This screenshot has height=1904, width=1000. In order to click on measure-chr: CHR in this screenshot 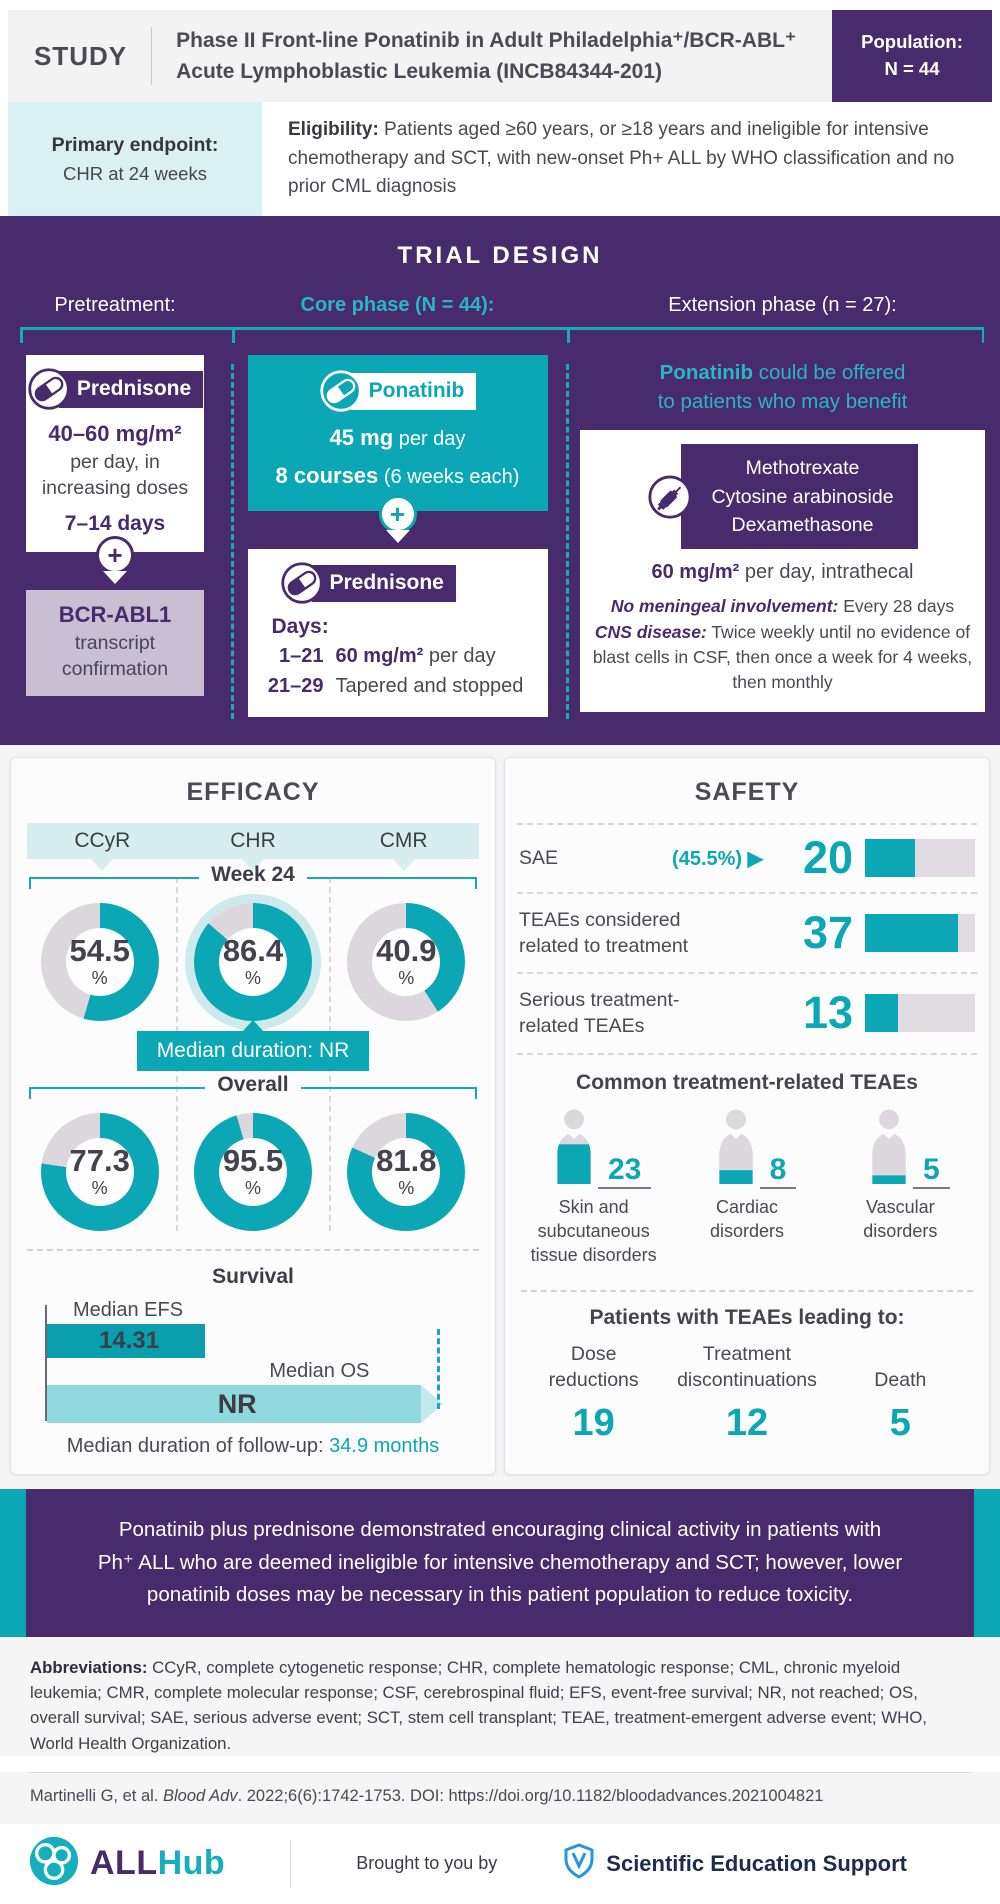, I will do `click(253, 841)`.